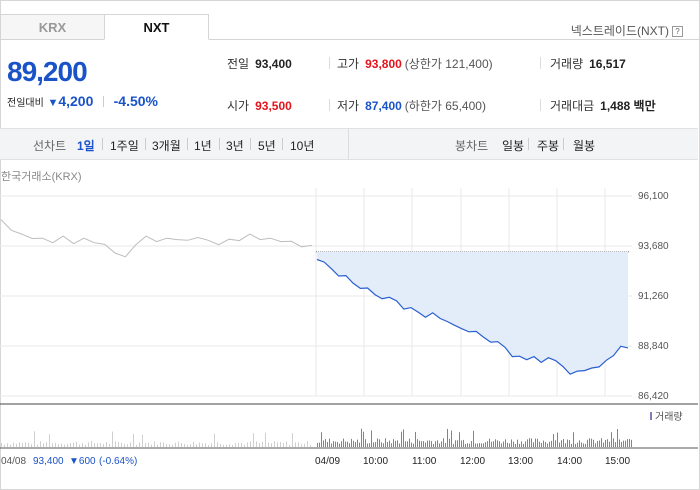 The width and height of the screenshot is (700, 490). I want to click on stat-label: 거래대금, so click(572, 106).